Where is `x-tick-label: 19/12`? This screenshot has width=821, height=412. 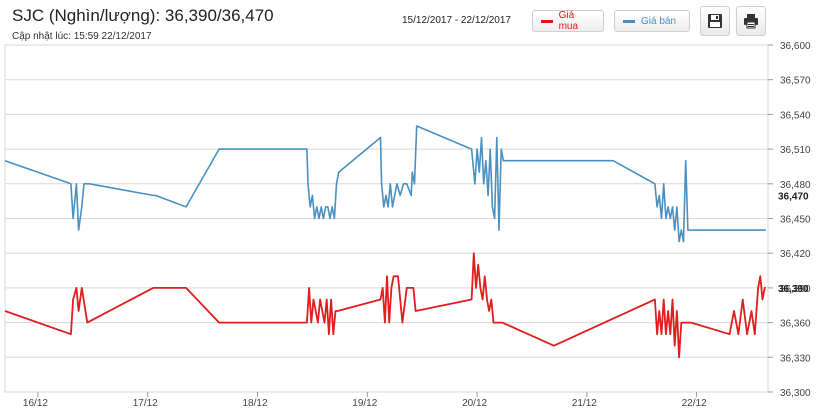
x-tick-label: 19/12 is located at coordinates (364, 403).